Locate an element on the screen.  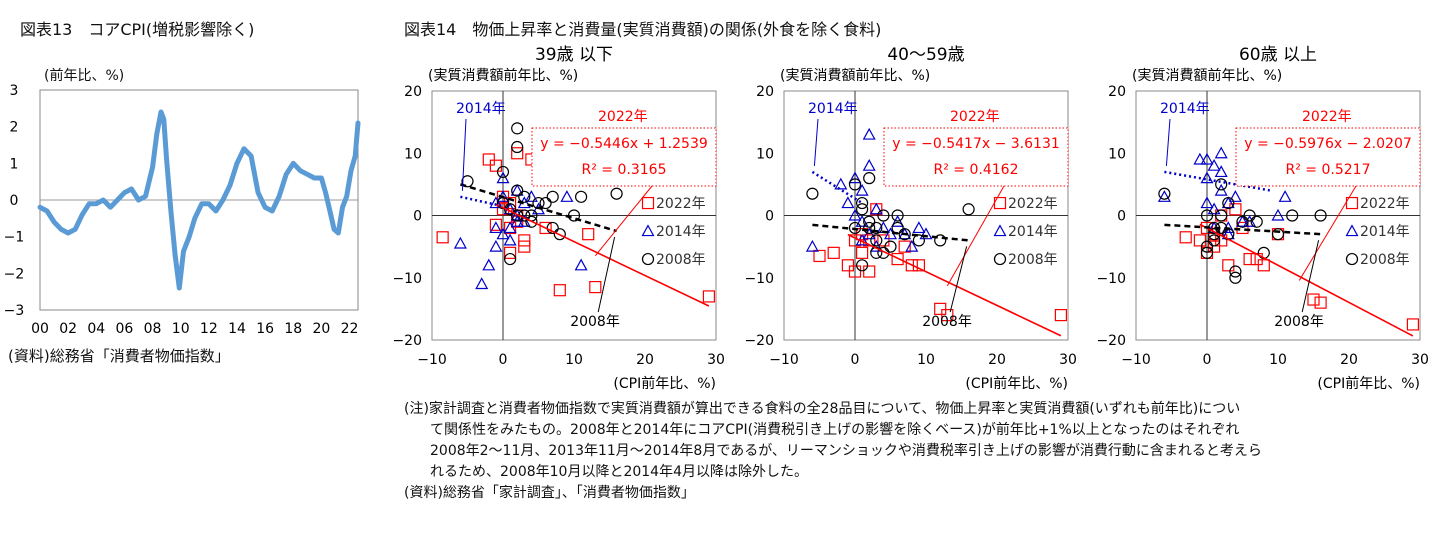
legend-marker-2008 is located at coordinates (1000, 259).